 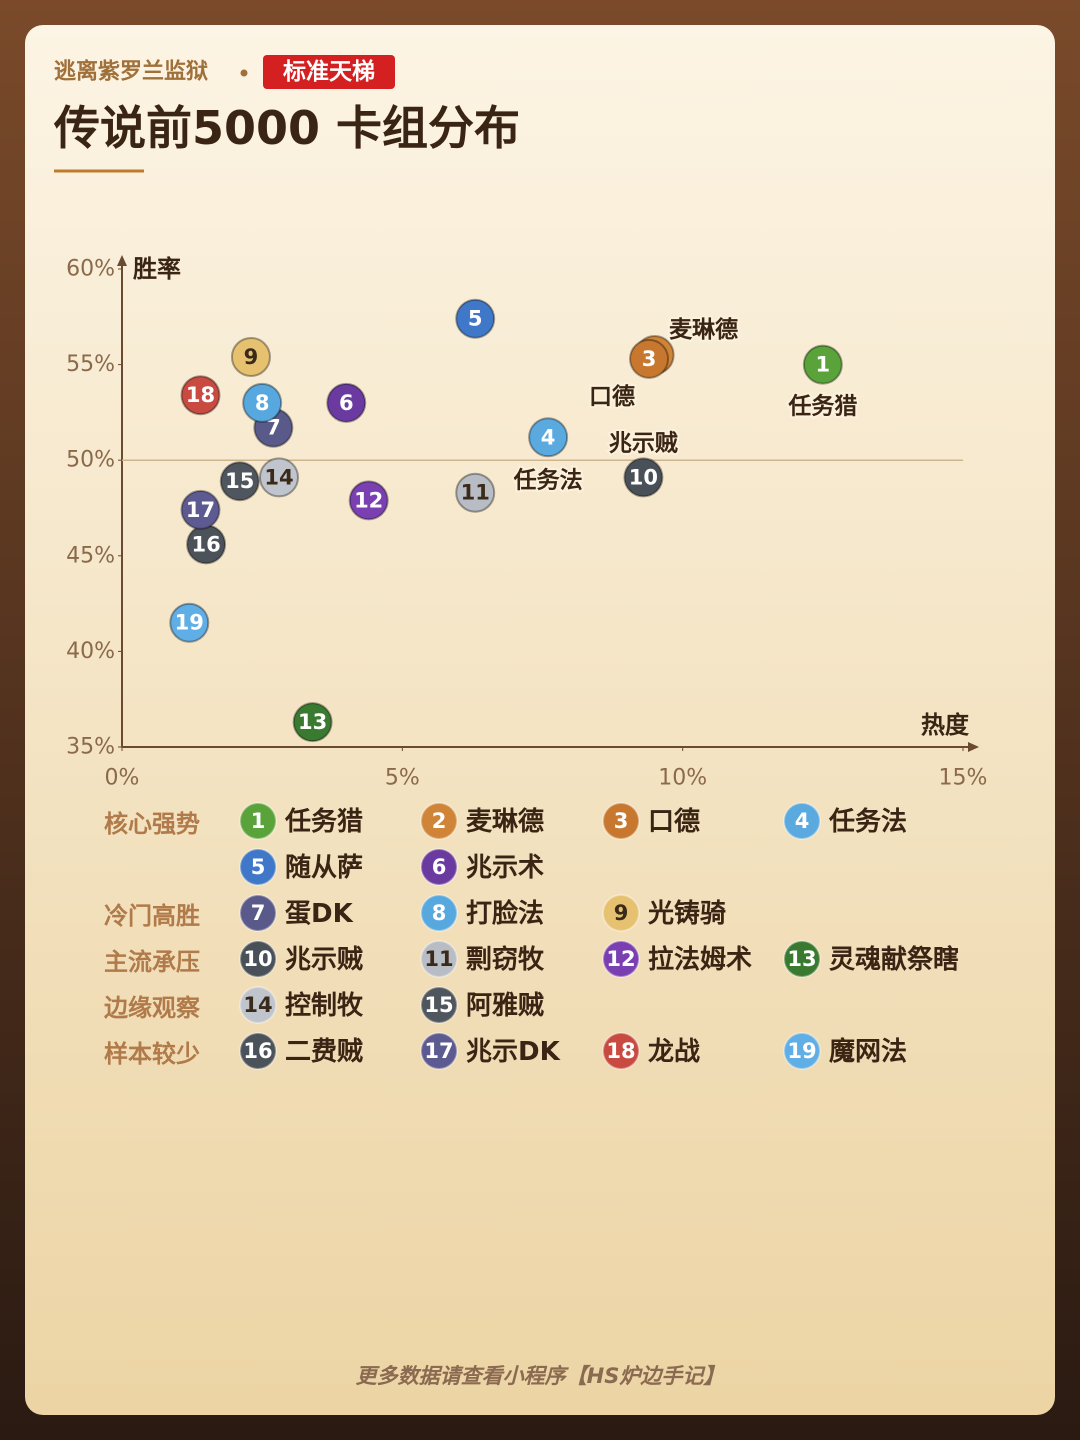 I want to click on legend-badge-number: 11, so click(x=438, y=959).